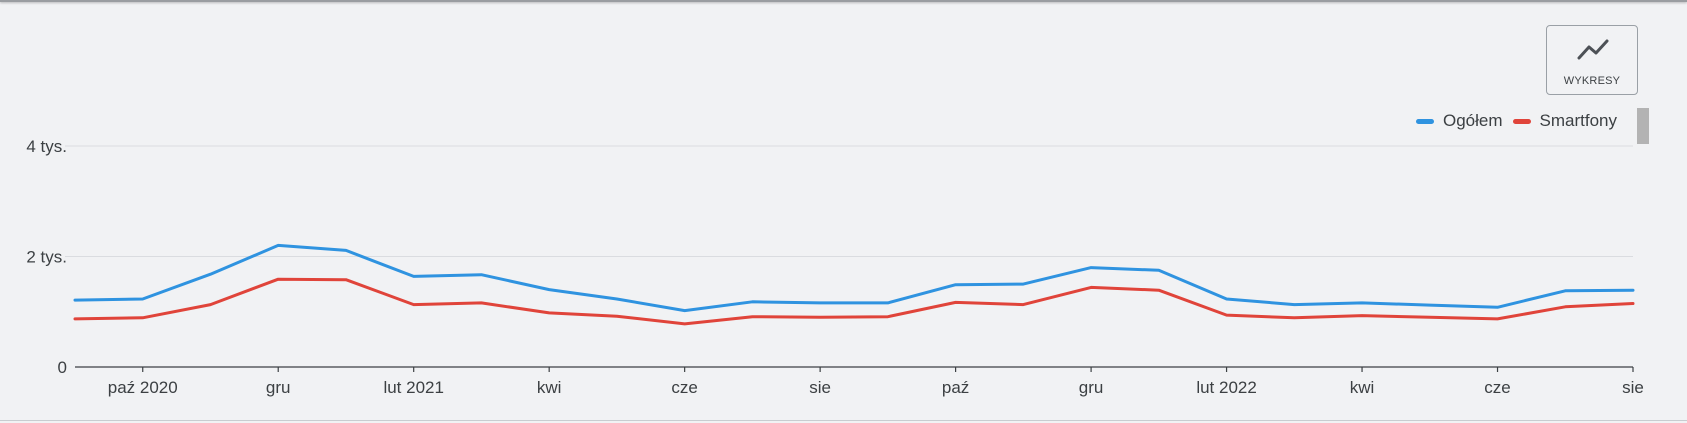  I want to click on line-chart-icon, so click(1593, 49).